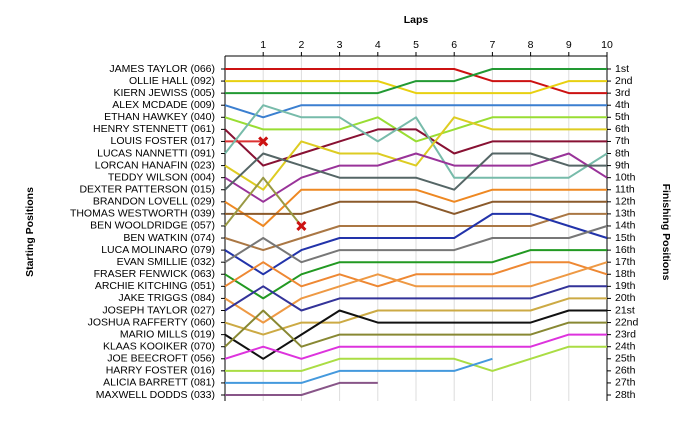 This screenshot has height=425, width=700. What do you see at coordinates (622, 141) in the screenshot?
I see `finish-label: 7th` at bounding box center [622, 141].